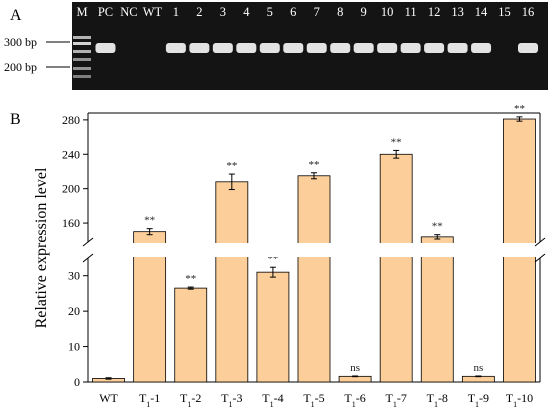  What do you see at coordinates (153, 12) in the screenshot?
I see `gel-lane-label: WT` at bounding box center [153, 12].